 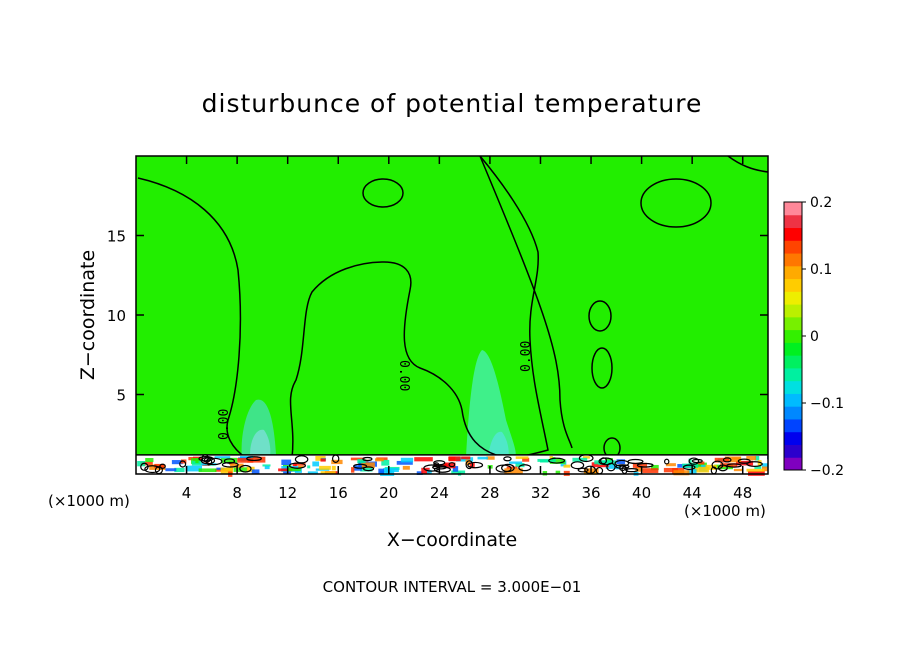 I want to click on contour-center, so click(x=419, y=307).